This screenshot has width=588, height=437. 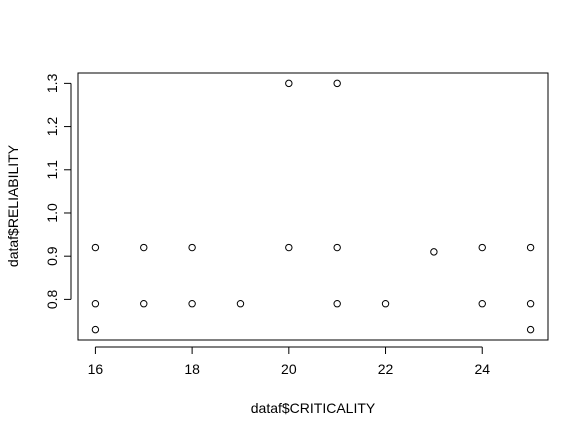 I want to click on y-tick-label: 1.1, so click(x=52, y=170).